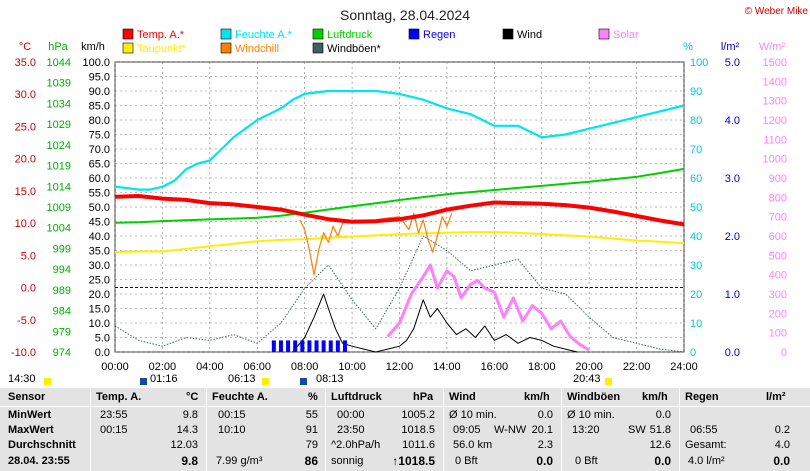  What do you see at coordinates (62, 312) in the screenshot?
I see `hpa-tick-label: 984` at bounding box center [62, 312].